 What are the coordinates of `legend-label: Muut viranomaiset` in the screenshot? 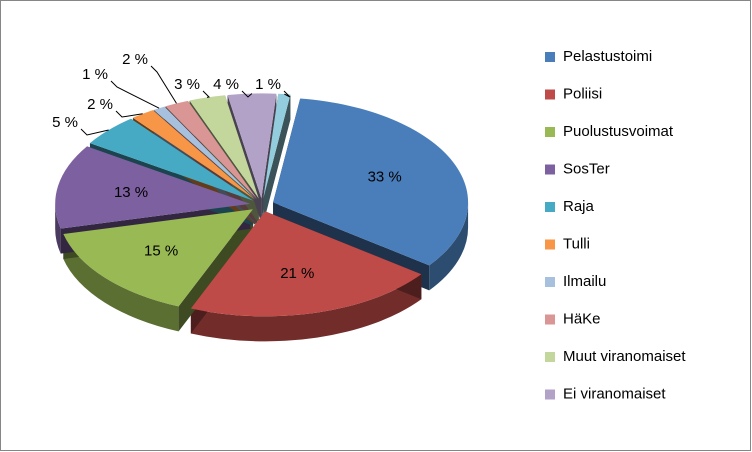 It's located at (624, 356).